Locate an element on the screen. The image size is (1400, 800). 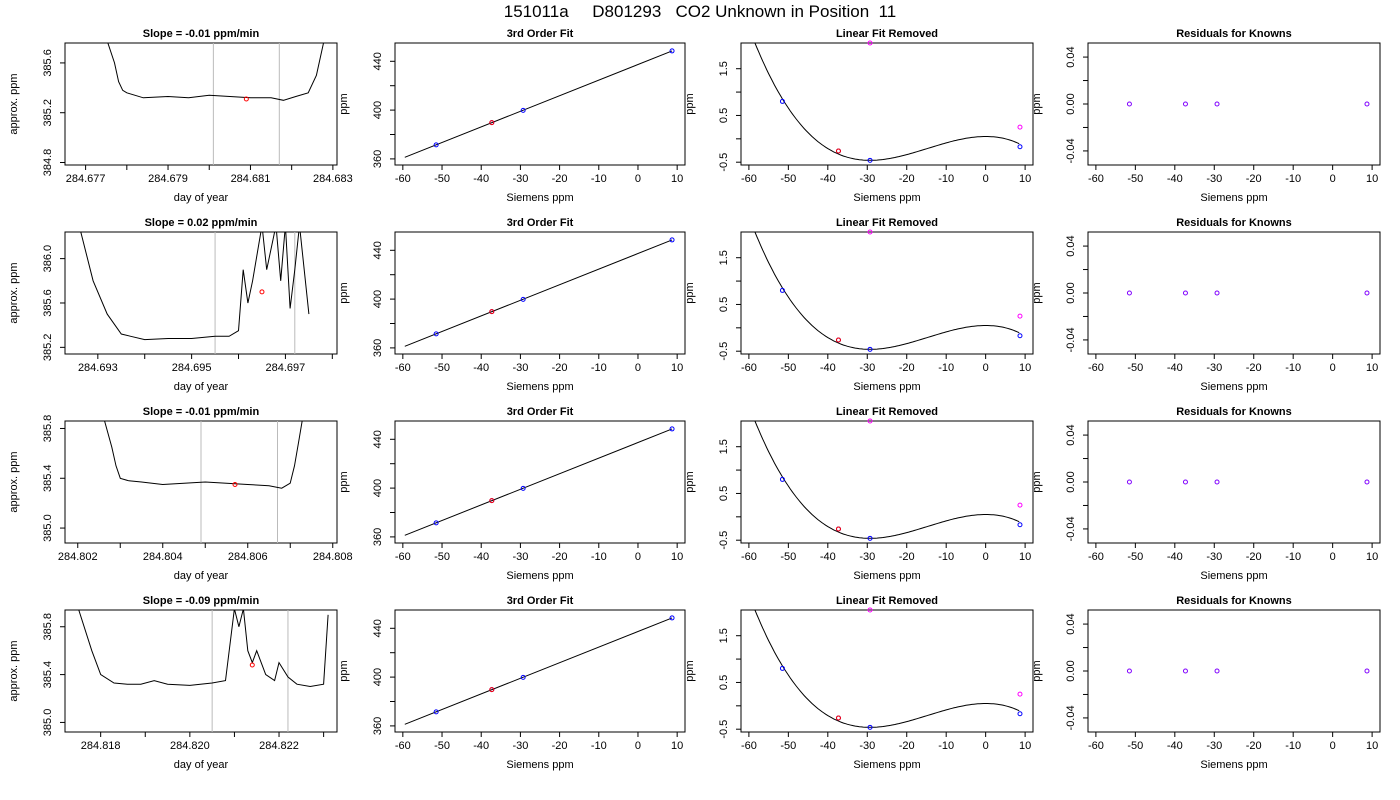
x-tick-label: 284.681 is located at coordinates (251, 179).